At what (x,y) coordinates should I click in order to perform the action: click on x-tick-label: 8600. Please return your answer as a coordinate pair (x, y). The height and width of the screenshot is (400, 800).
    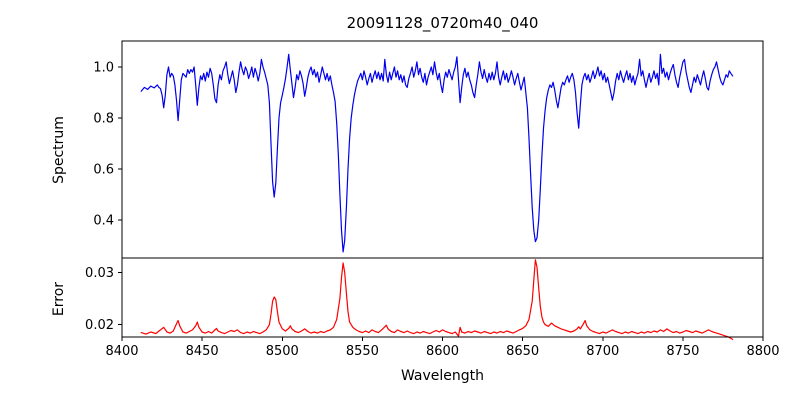
    Looking at the image, I should click on (442, 351).